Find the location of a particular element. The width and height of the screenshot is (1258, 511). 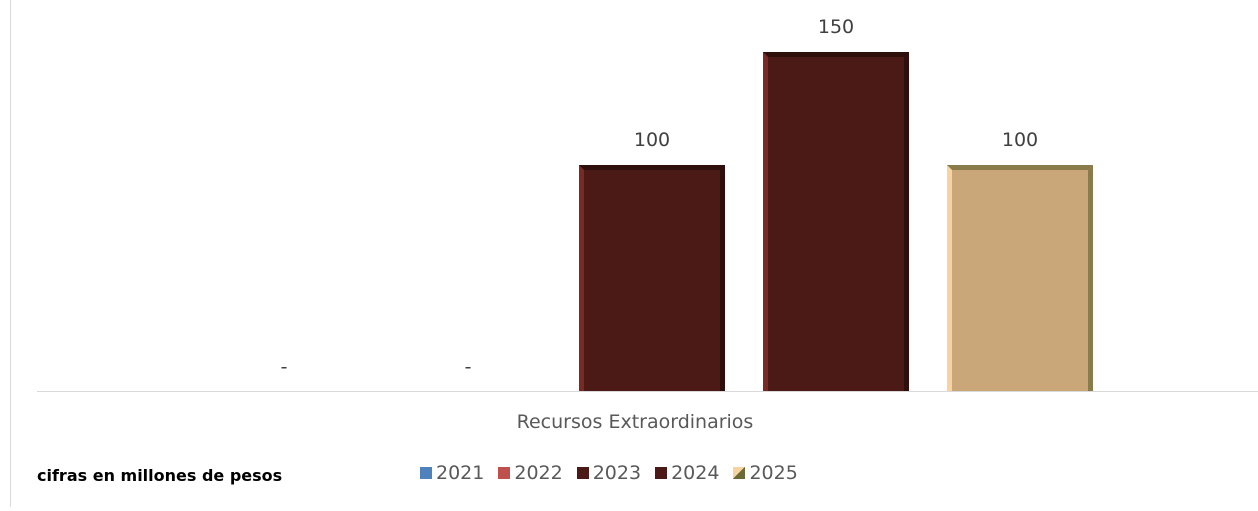

legend: 2021 2022 2023 2024 2025 is located at coordinates (609, 473).